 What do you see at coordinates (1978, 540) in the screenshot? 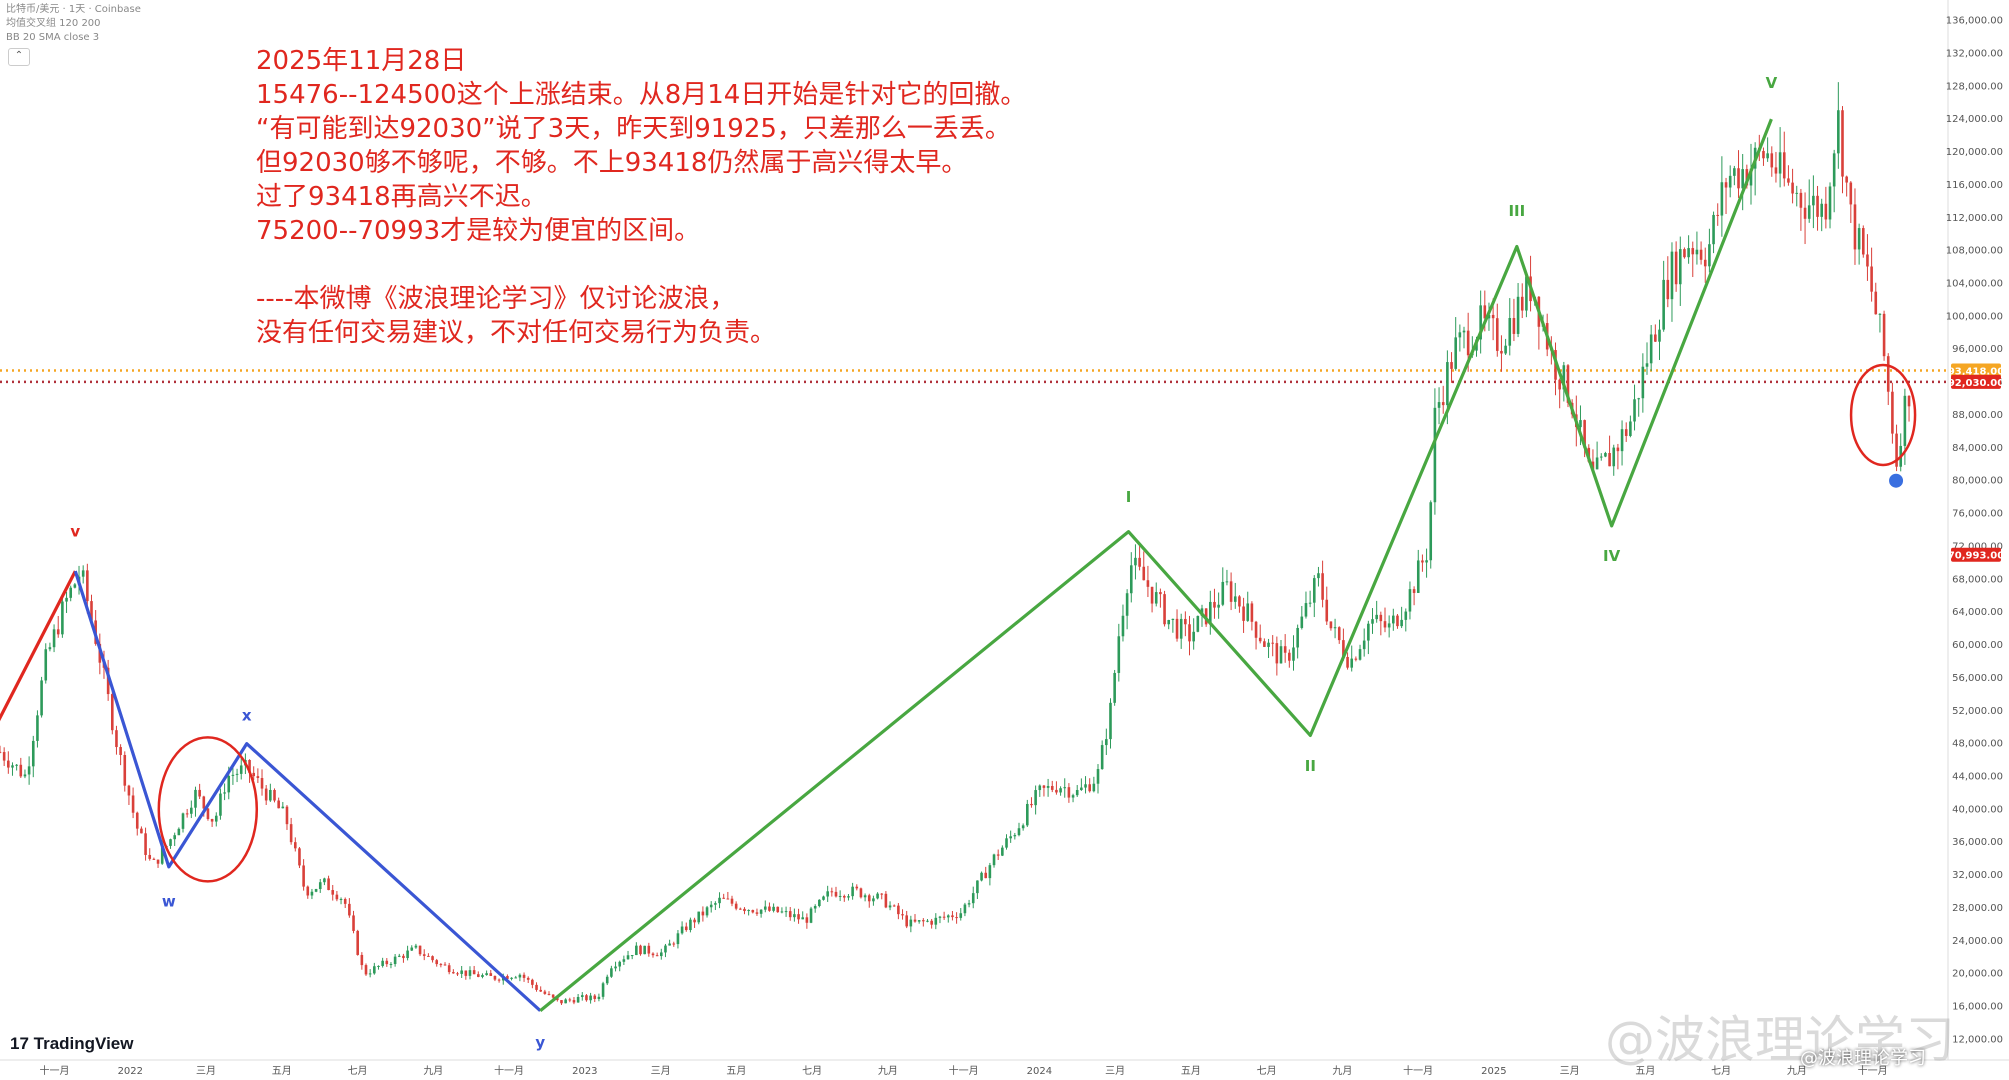
I see `y-axis-panel` at bounding box center [1978, 540].